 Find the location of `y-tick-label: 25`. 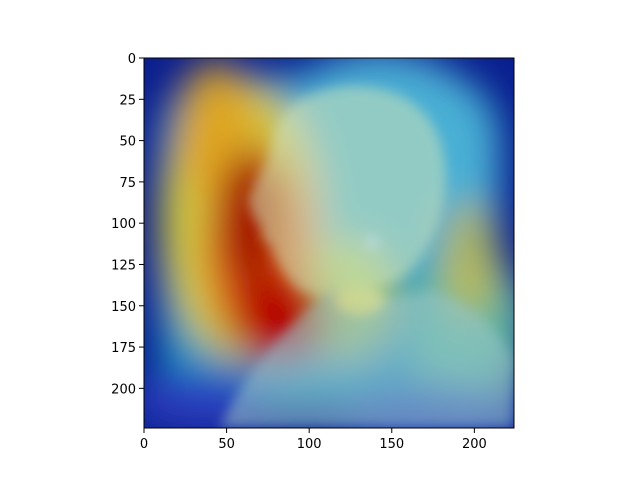

y-tick-label: 25 is located at coordinates (127, 100).